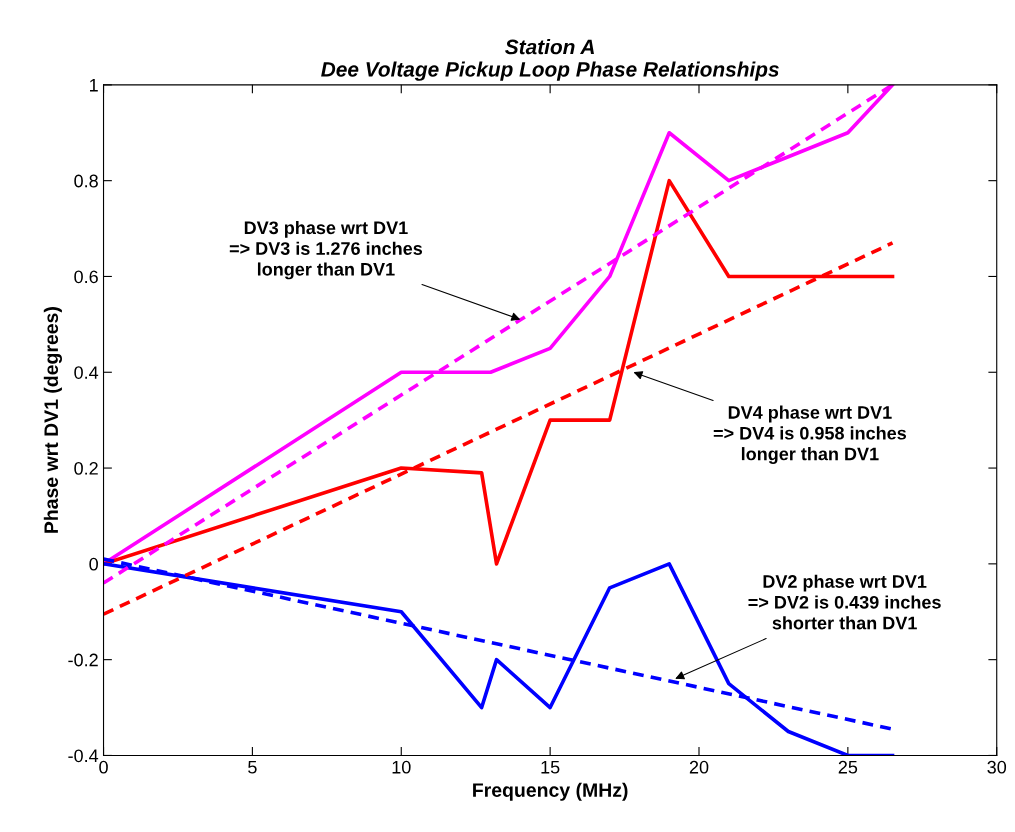 This screenshot has width=1015, height=832. What do you see at coordinates (550, 59) in the screenshot?
I see `chart-title: Station A Dee Voltage Pickup Loop Phase Relationships` at bounding box center [550, 59].